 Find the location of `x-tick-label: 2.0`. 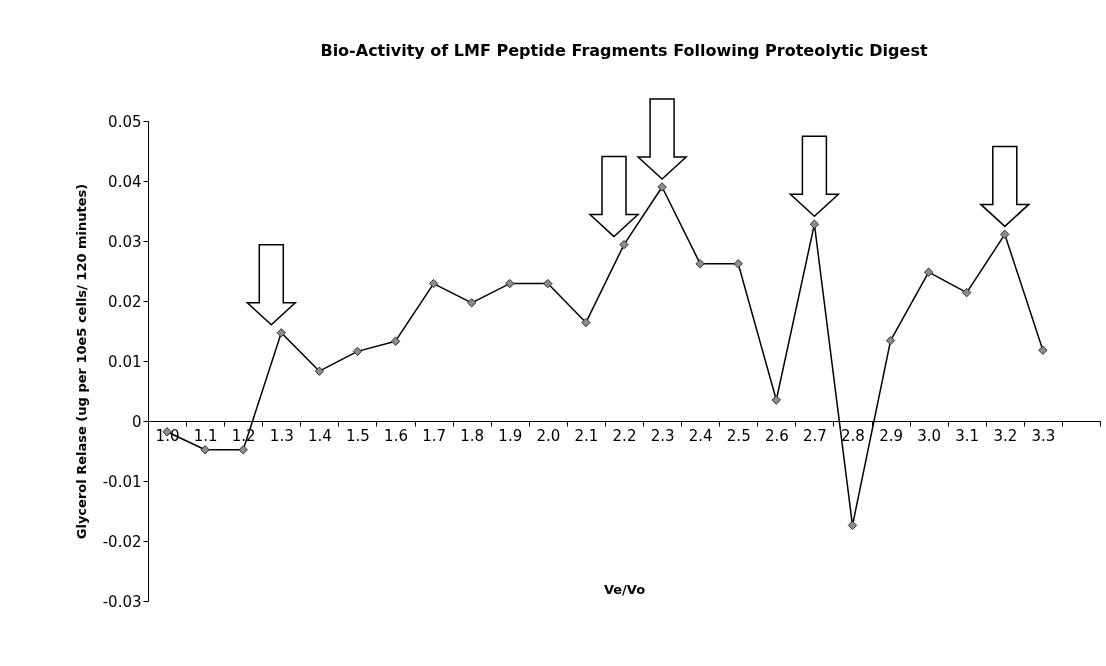

x-tick-label: 2.0 is located at coordinates (548, 435).